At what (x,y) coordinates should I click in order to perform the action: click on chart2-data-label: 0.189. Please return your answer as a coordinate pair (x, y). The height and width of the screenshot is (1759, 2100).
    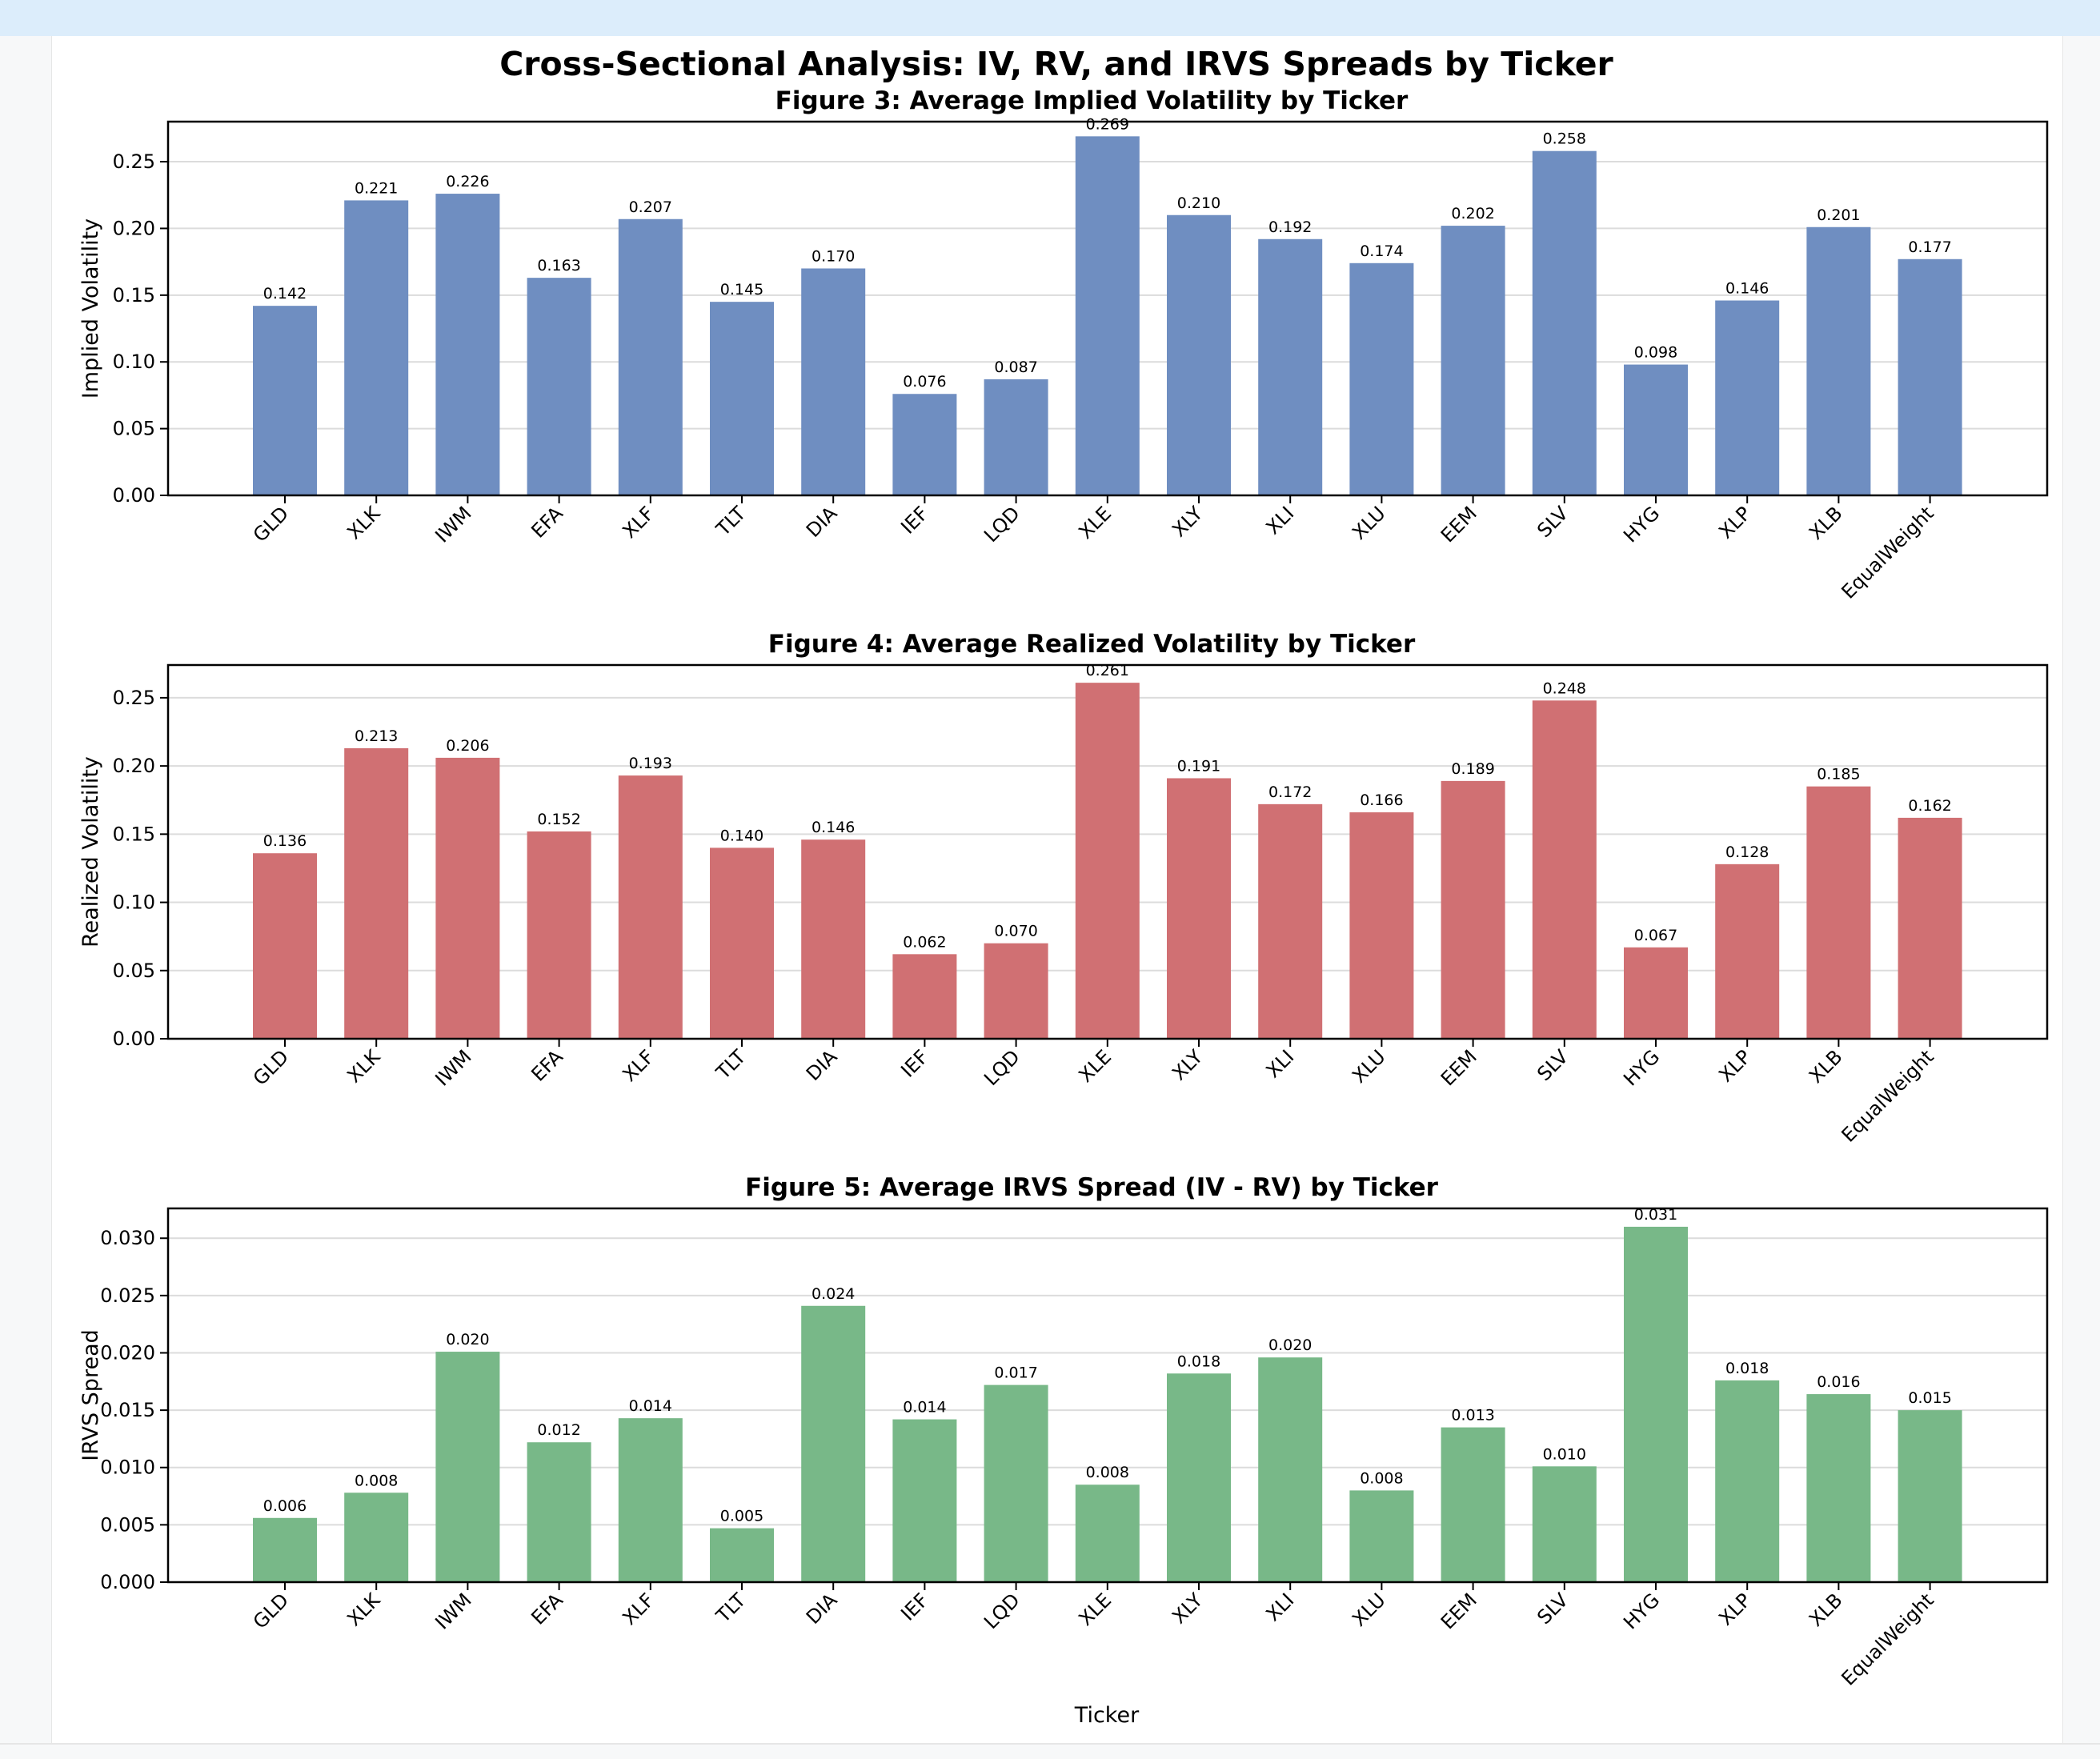
    Looking at the image, I should click on (1472, 769).